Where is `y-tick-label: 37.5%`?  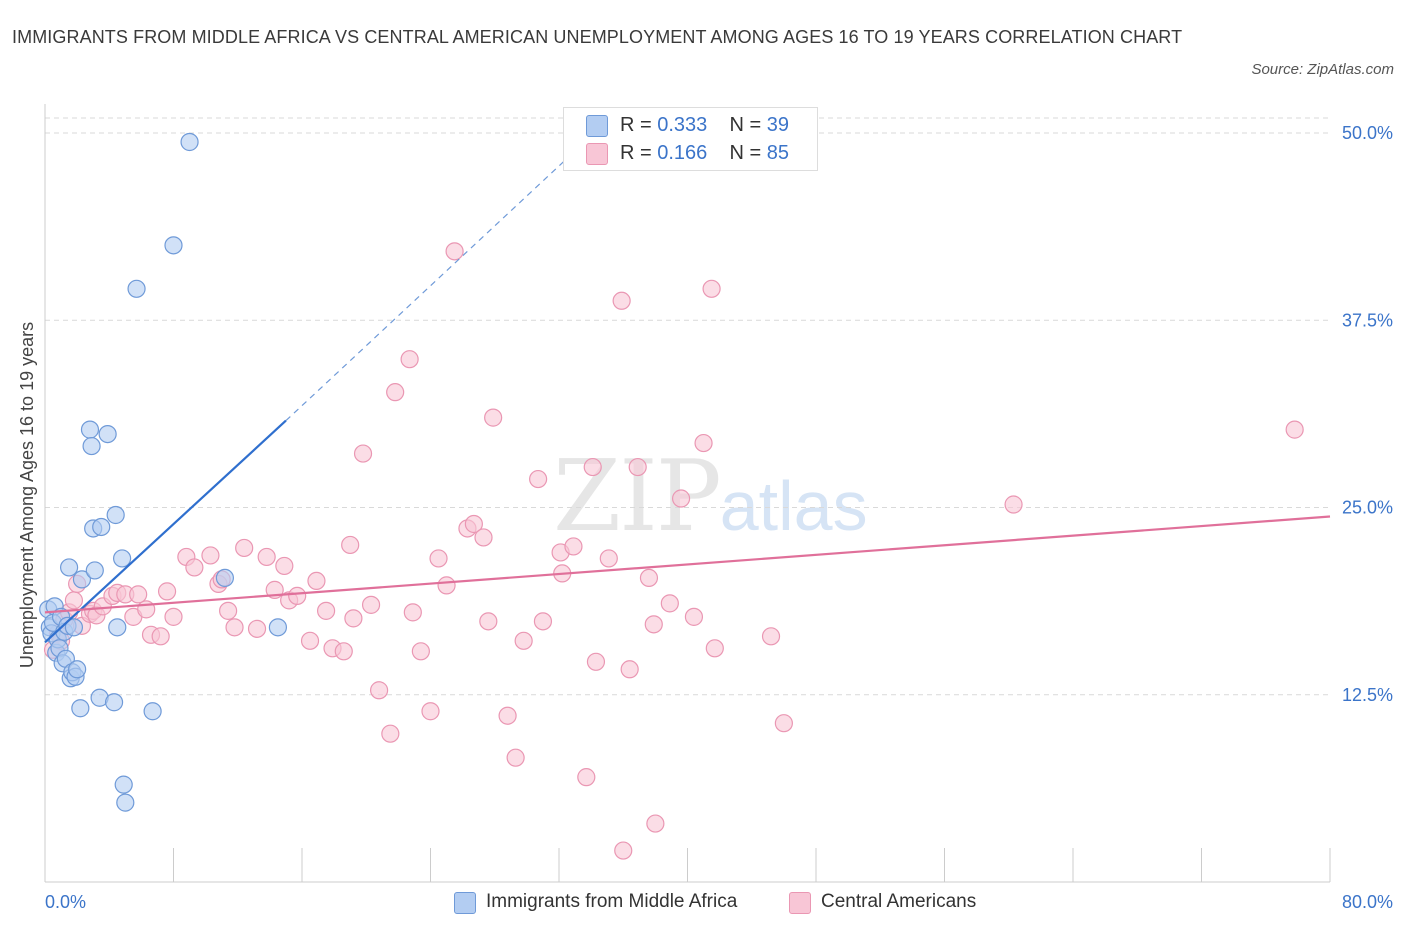
y-tick-label: 37.5% is located at coordinates (1367, 320).